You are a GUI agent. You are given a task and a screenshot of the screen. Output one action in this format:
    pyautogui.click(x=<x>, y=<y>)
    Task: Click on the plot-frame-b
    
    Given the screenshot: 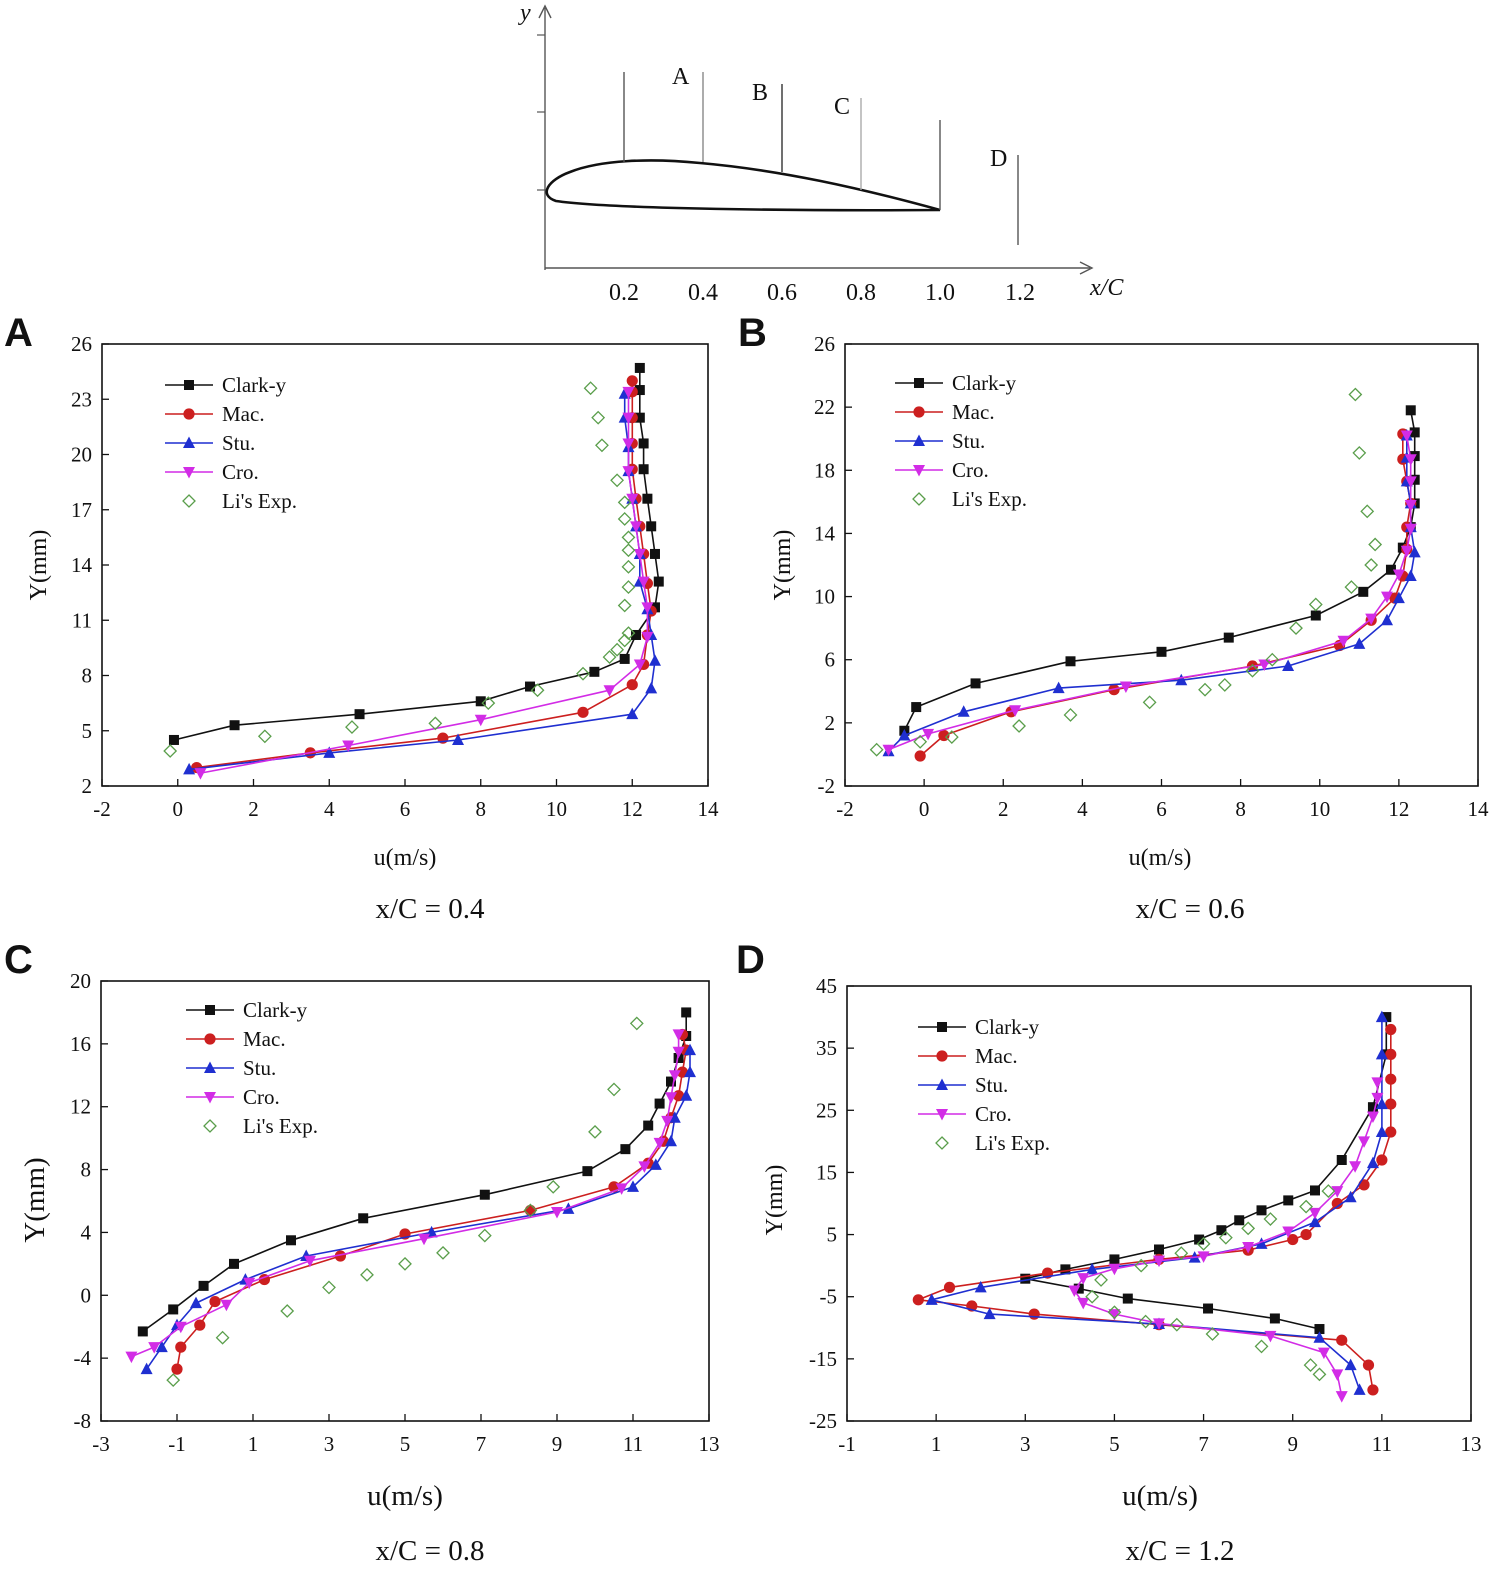 What is the action you would take?
    pyautogui.click(x=1161, y=565)
    